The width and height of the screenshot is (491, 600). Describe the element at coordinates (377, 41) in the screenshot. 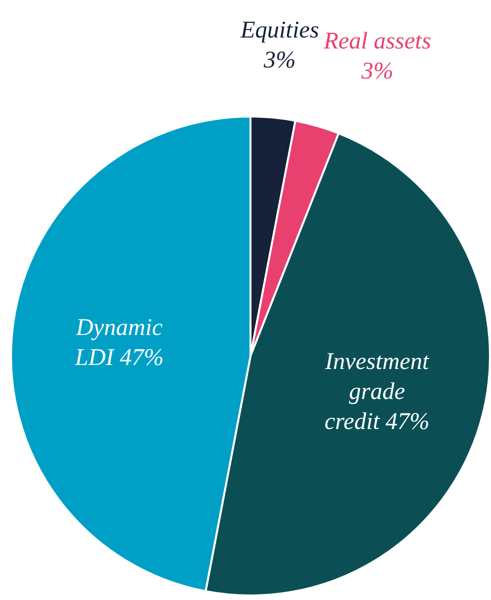

I see `slice-label: Real assets` at that location.